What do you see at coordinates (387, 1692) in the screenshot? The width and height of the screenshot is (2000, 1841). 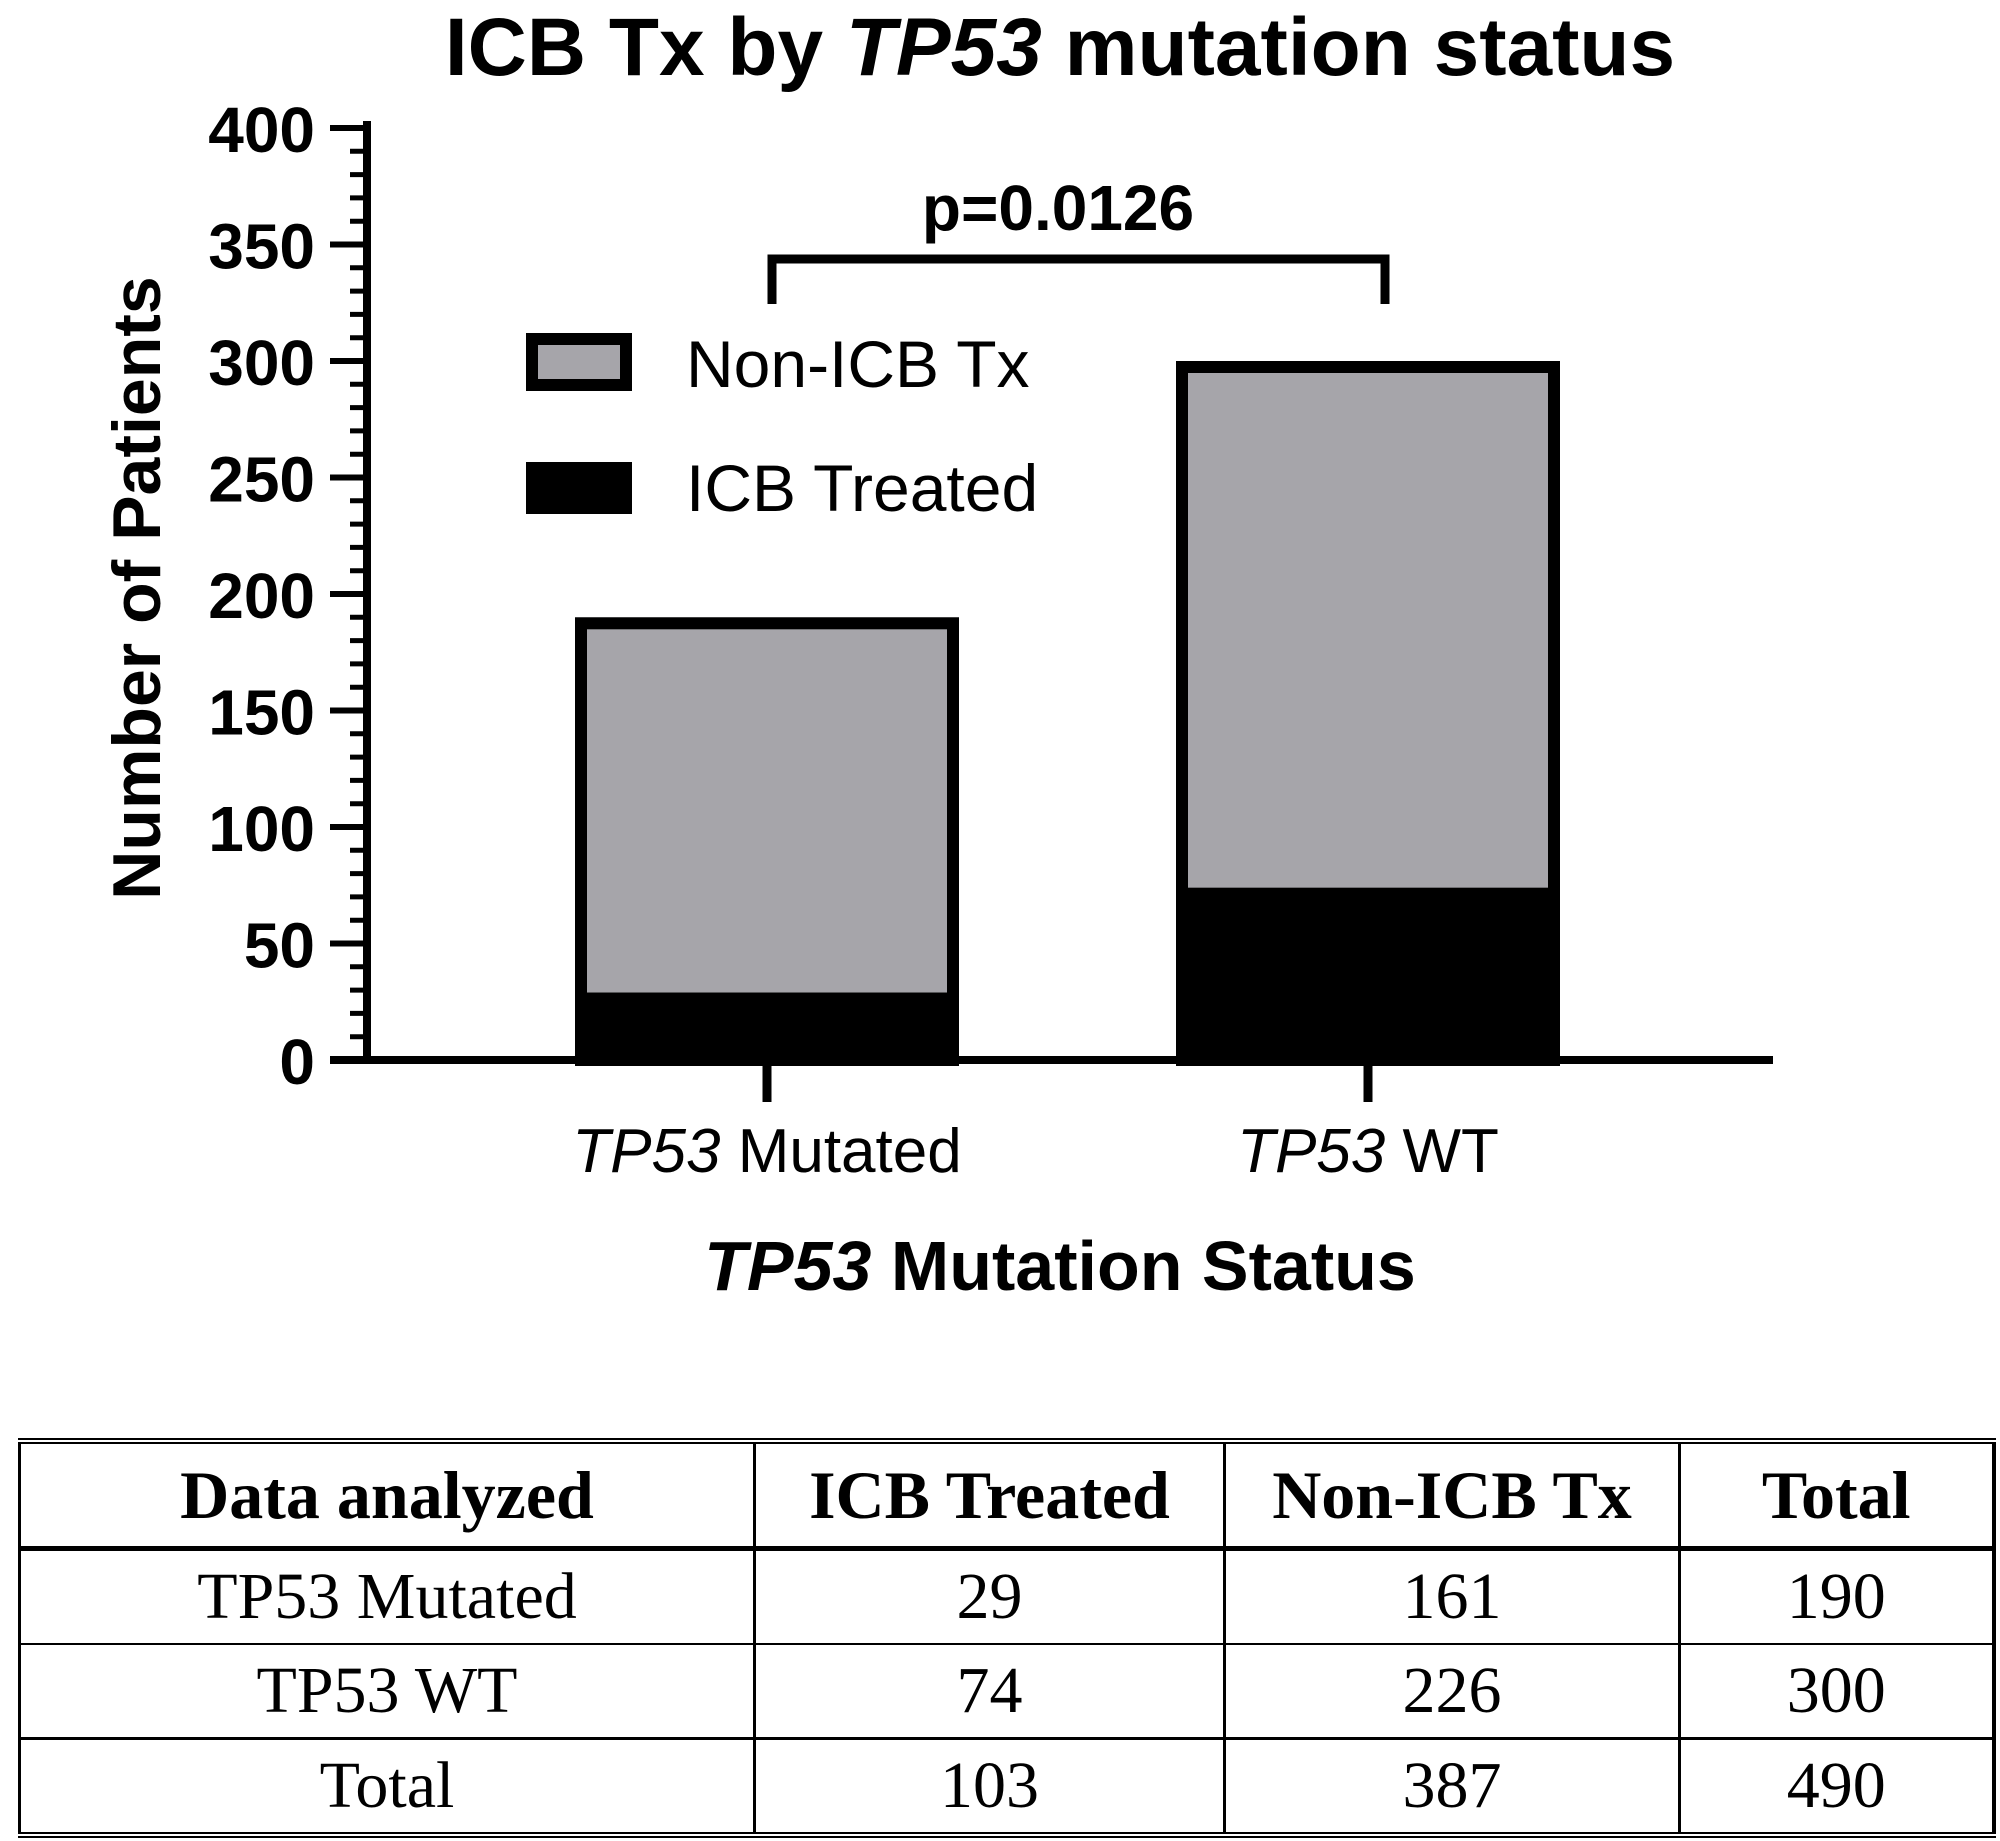 I see `table-cell: TP53 WT` at bounding box center [387, 1692].